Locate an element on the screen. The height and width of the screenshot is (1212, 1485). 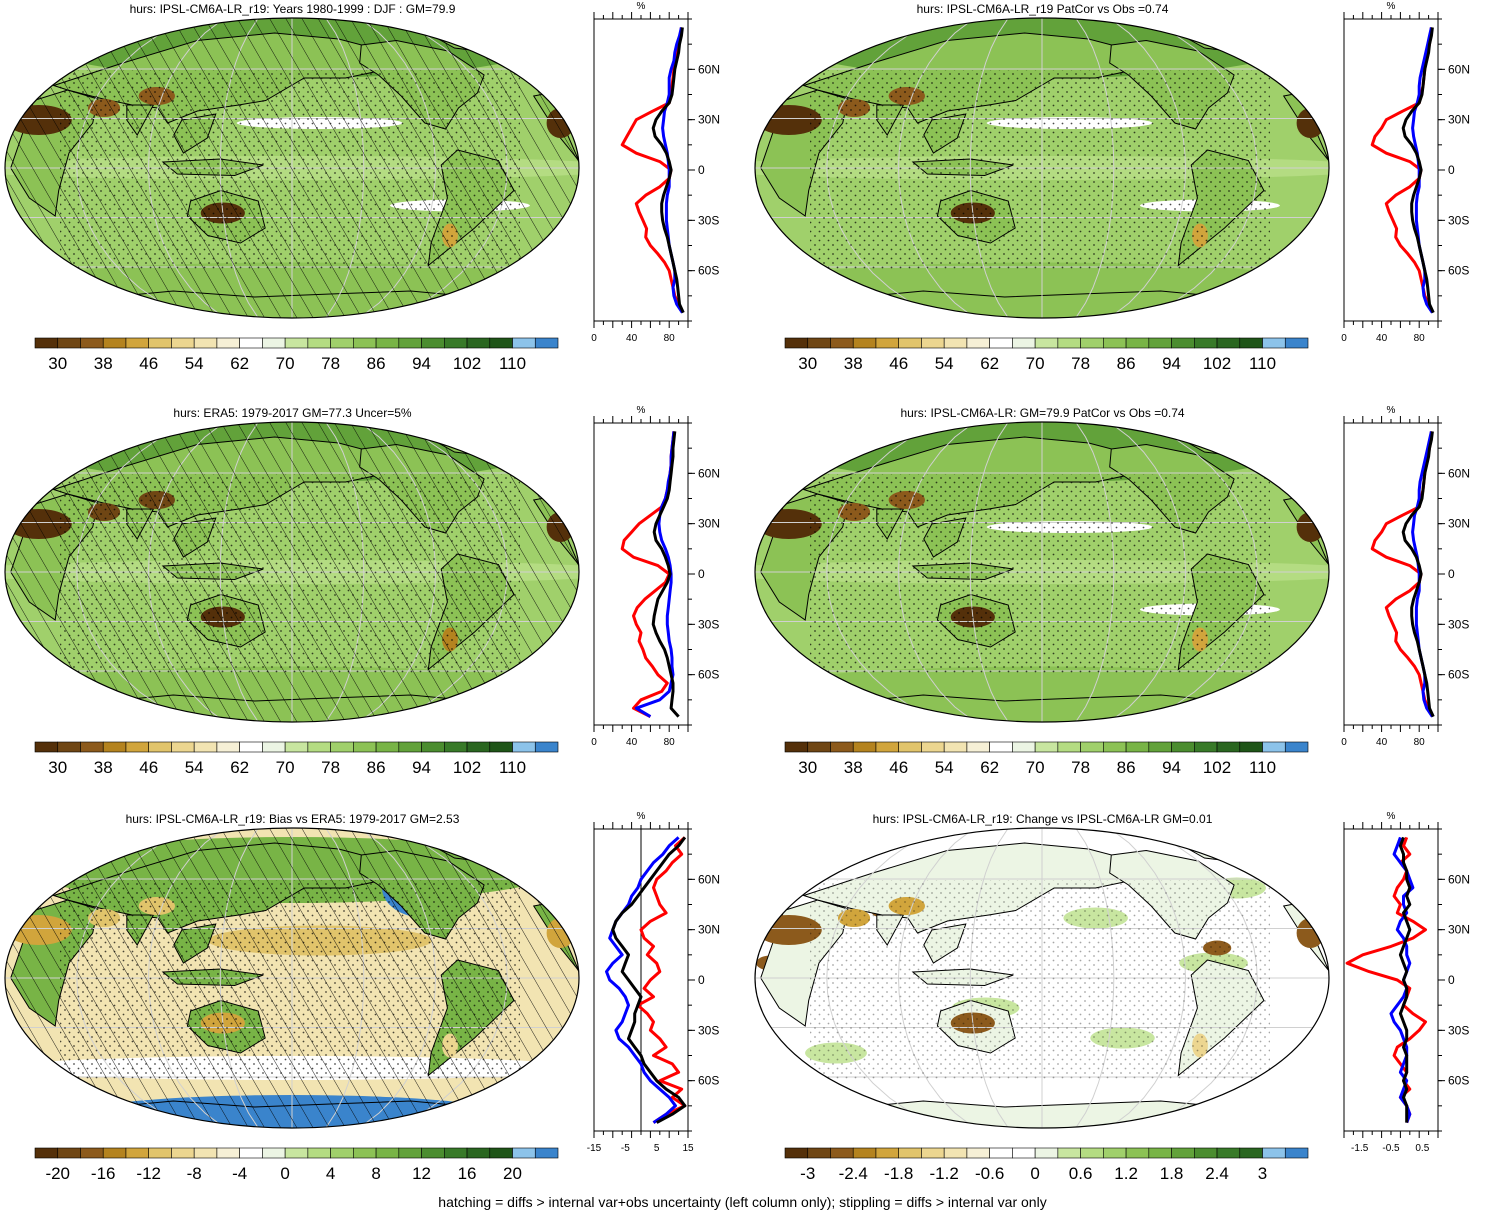
colorbar-label: 62 is located at coordinates (239, 363).